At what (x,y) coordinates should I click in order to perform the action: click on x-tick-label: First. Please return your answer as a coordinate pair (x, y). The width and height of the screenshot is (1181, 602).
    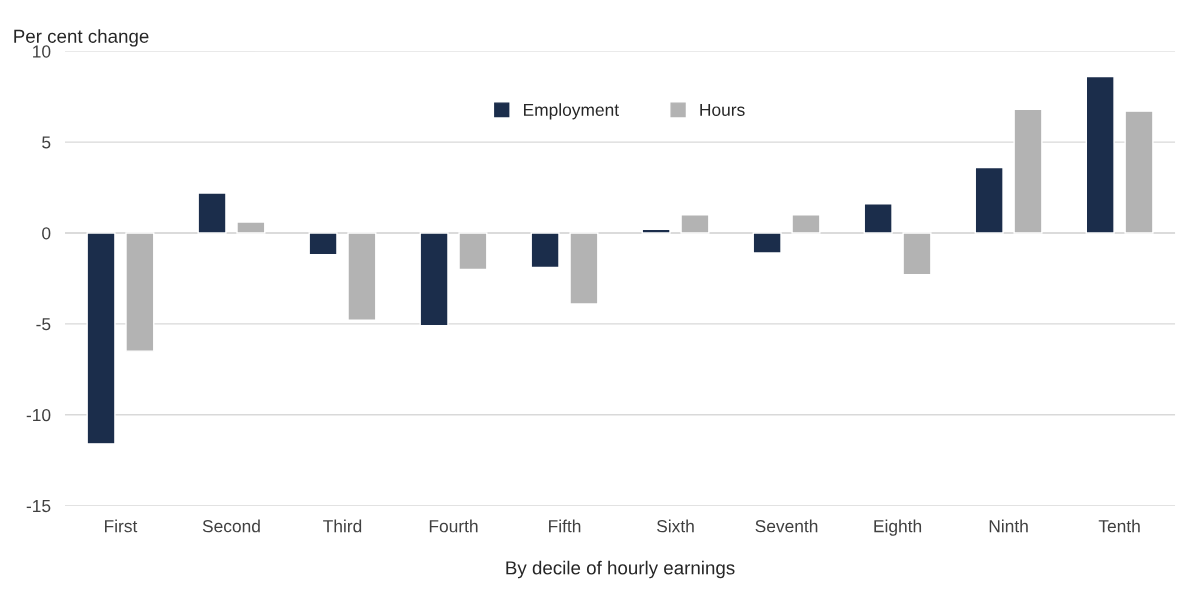
    Looking at the image, I should click on (121, 526).